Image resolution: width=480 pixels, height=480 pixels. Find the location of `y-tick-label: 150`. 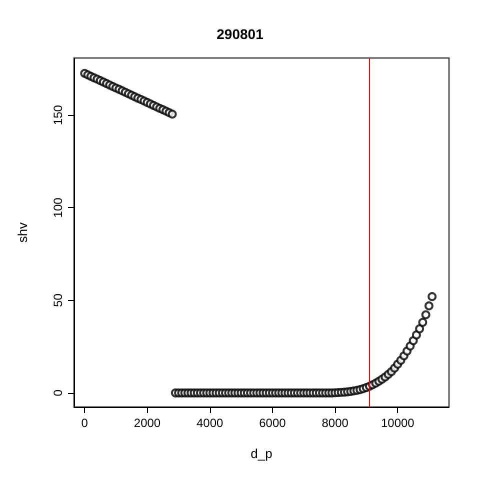

y-tick-label: 150 is located at coordinates (58, 115).